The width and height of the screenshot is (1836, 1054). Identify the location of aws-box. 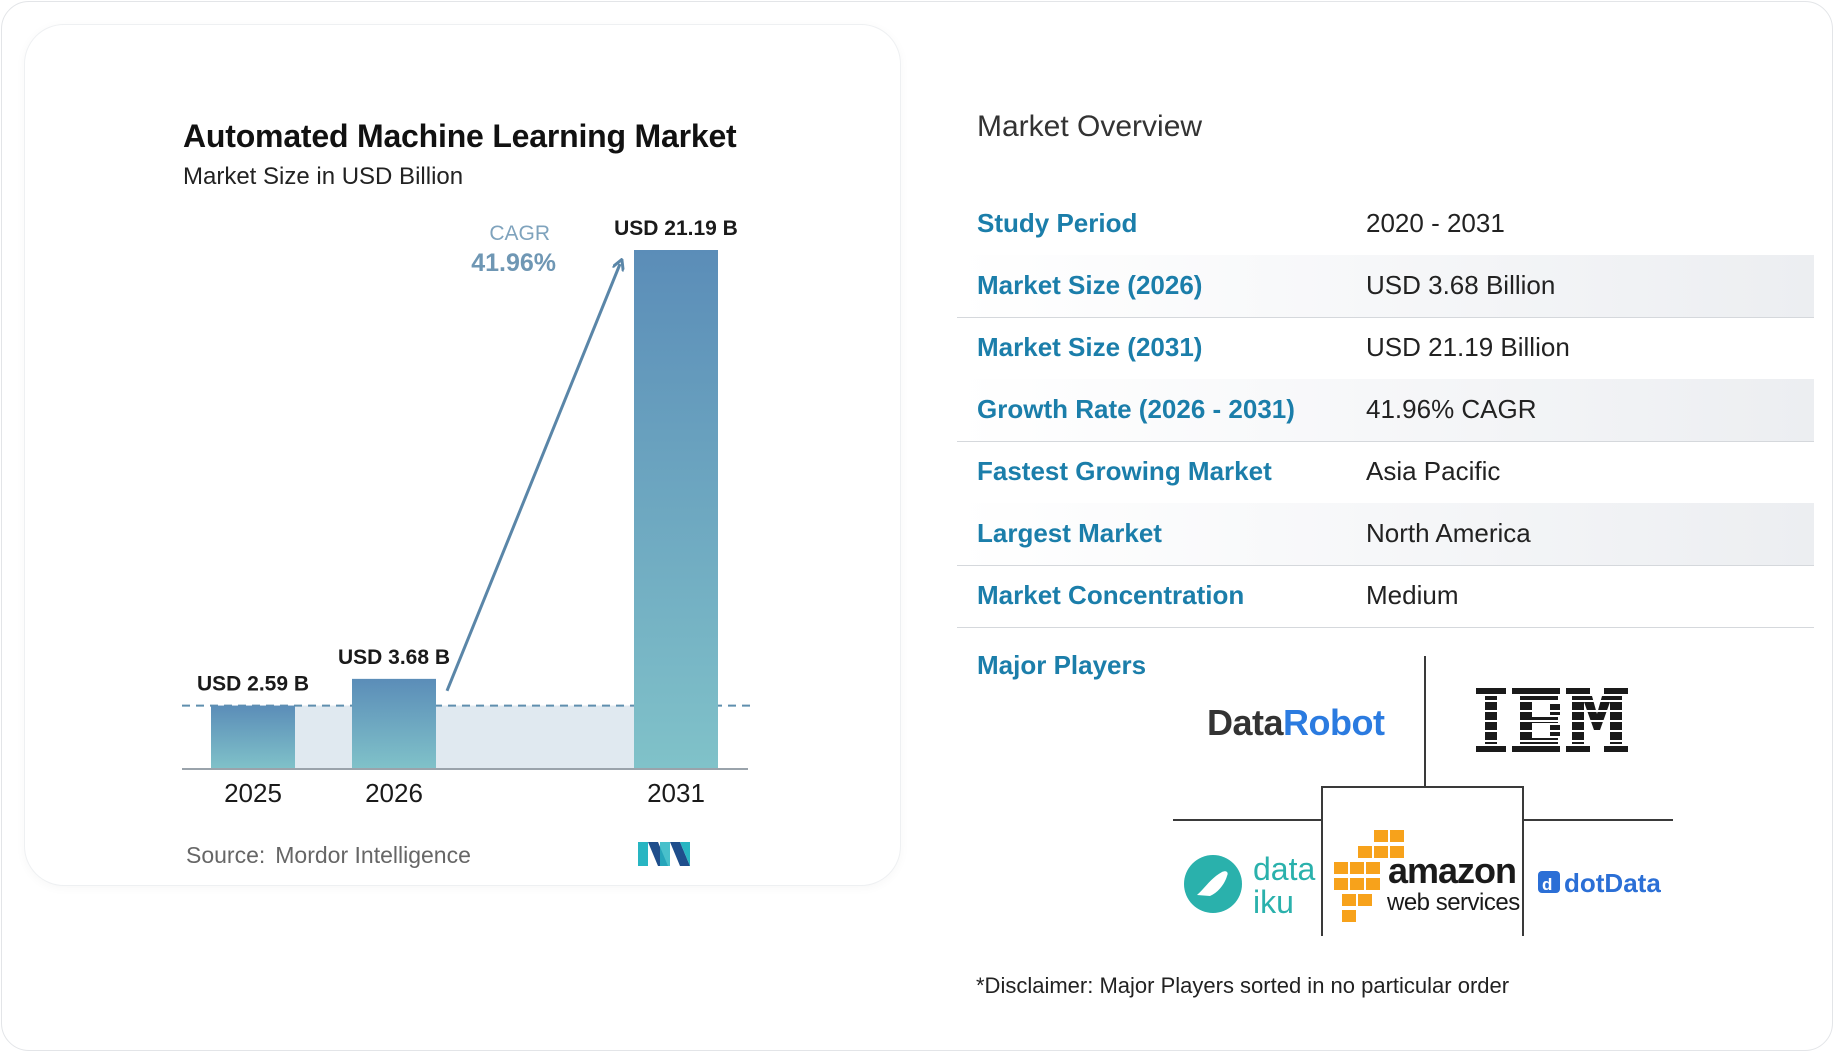
(1422, 861).